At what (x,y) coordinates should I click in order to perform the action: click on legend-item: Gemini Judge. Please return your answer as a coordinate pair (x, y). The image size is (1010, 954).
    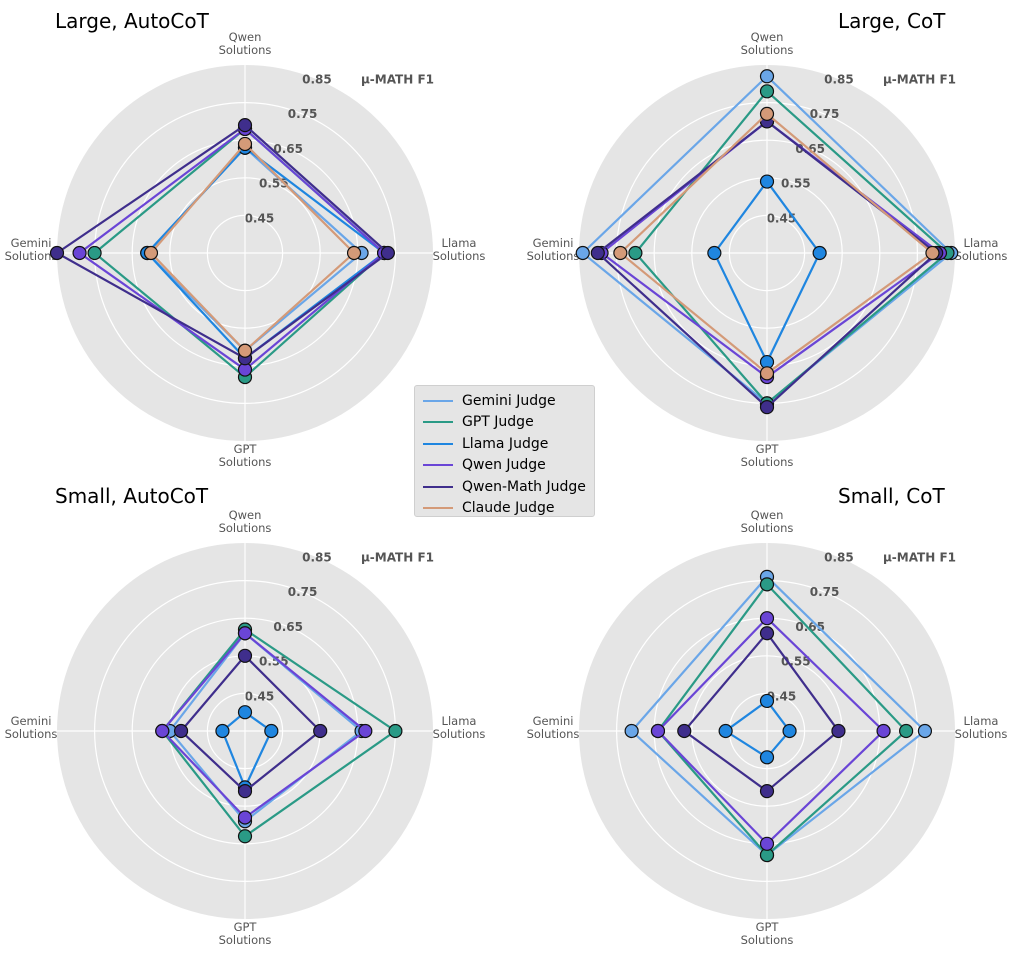
    Looking at the image, I should click on (504, 401).